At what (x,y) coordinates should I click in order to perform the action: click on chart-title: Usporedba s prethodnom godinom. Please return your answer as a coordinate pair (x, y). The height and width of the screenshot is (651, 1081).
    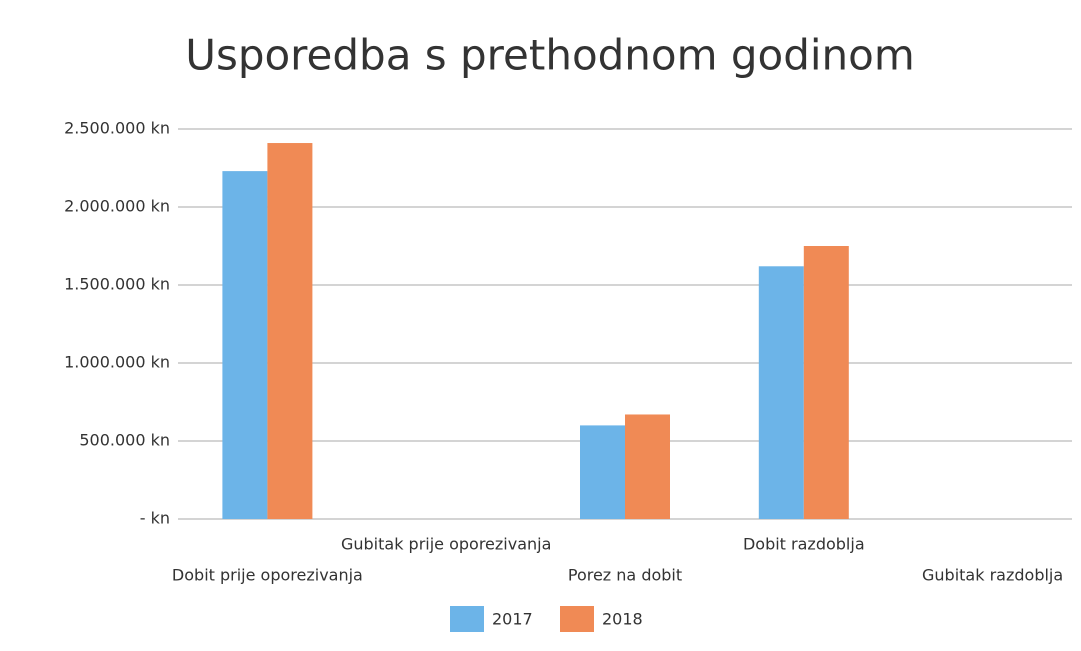
    Looking at the image, I should click on (550, 55).